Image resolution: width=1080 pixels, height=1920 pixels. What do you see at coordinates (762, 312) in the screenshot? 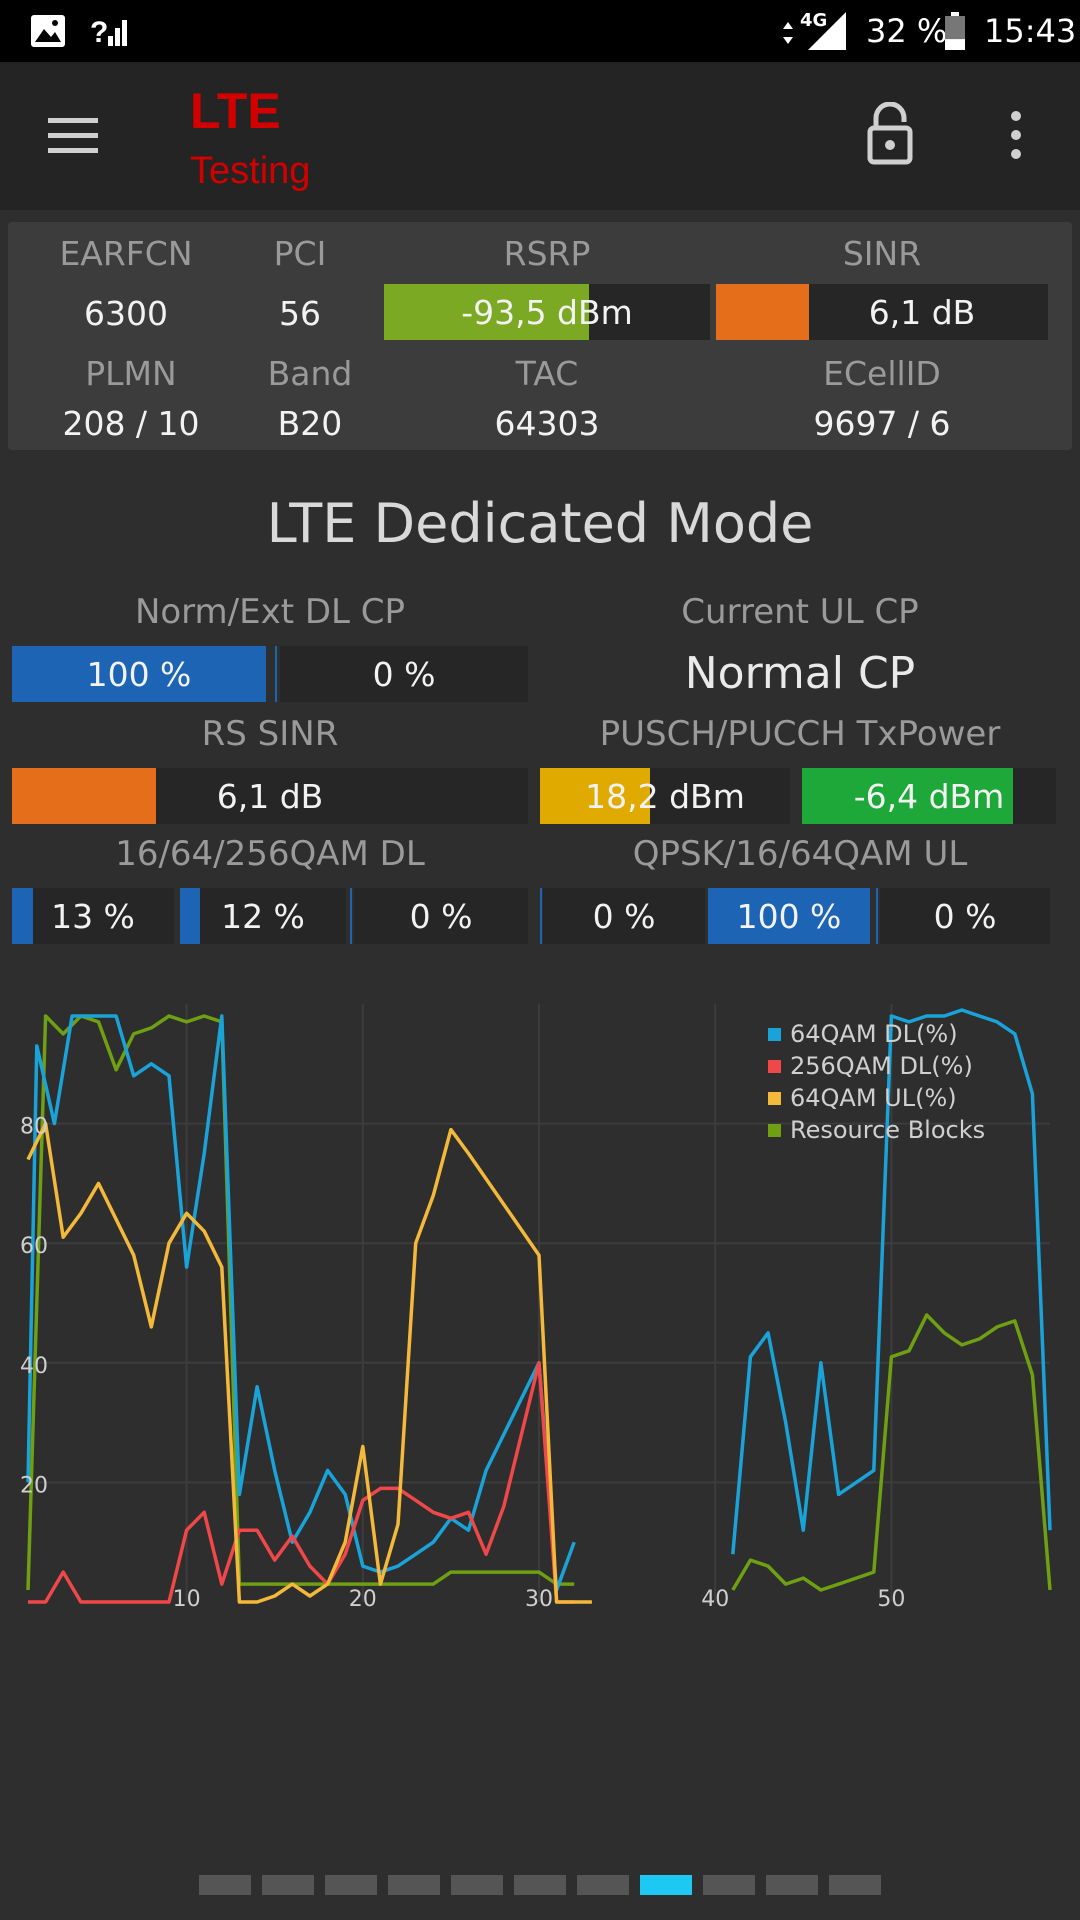
I see `sinr-bar-fill` at bounding box center [762, 312].